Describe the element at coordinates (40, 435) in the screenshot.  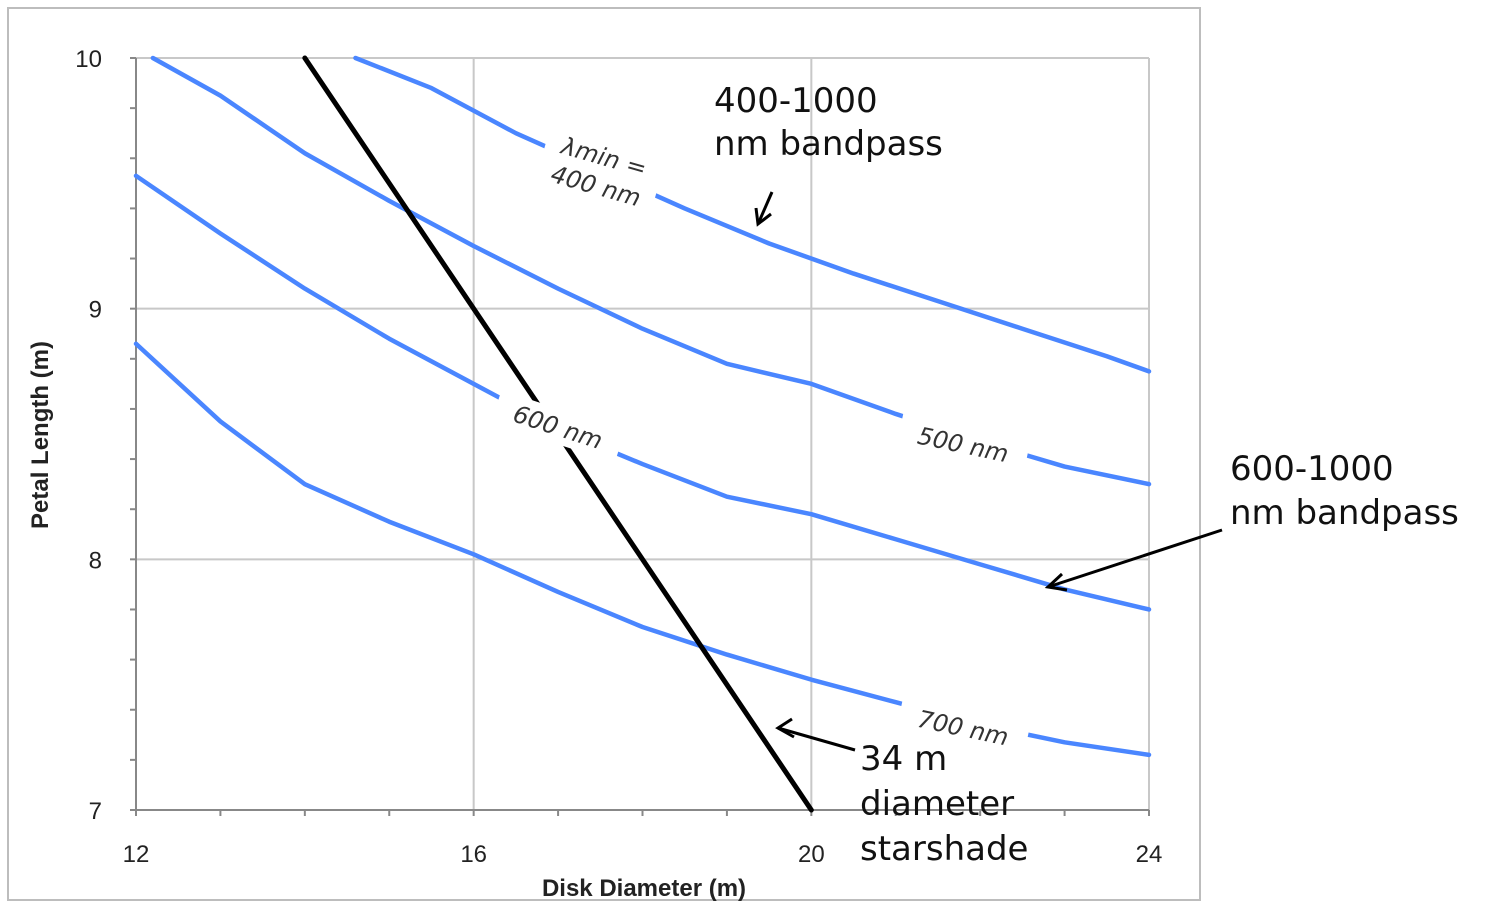
I see `y-axis-title: Petal Length (m)` at that location.